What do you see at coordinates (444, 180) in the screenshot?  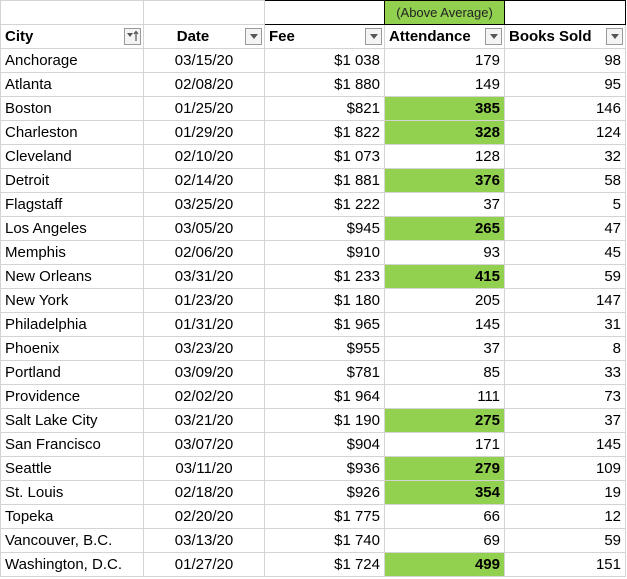 I see `attendance-cell: 376` at bounding box center [444, 180].